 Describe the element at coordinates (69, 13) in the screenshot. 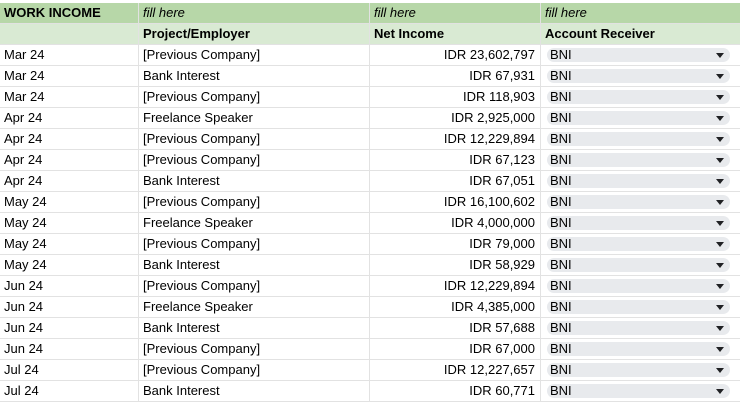

I see `section-title-cell: WORK INCOME` at that location.